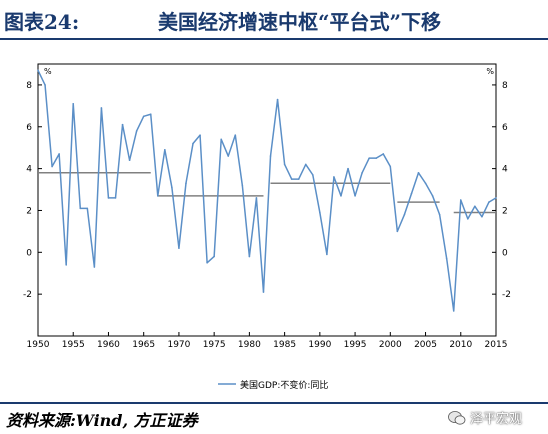 The width and height of the screenshot is (548, 434). What do you see at coordinates (29, 253) in the screenshot?
I see `y-tick-label-left: 0` at bounding box center [29, 253].